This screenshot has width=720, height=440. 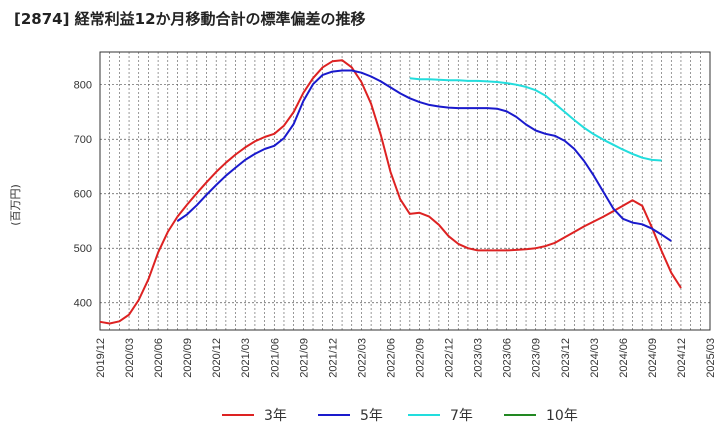 What do you see at coordinates (562, 416) in the screenshot?
I see `legend-label: 10年` at bounding box center [562, 416].